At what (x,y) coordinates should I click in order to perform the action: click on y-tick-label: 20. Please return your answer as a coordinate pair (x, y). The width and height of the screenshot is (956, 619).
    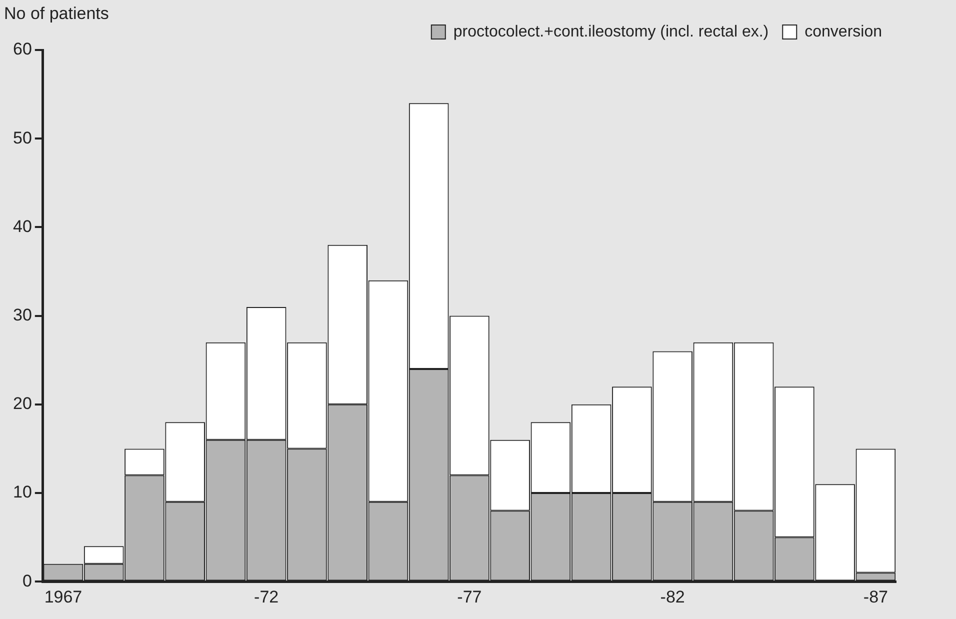
    Looking at the image, I should click on (22, 404).